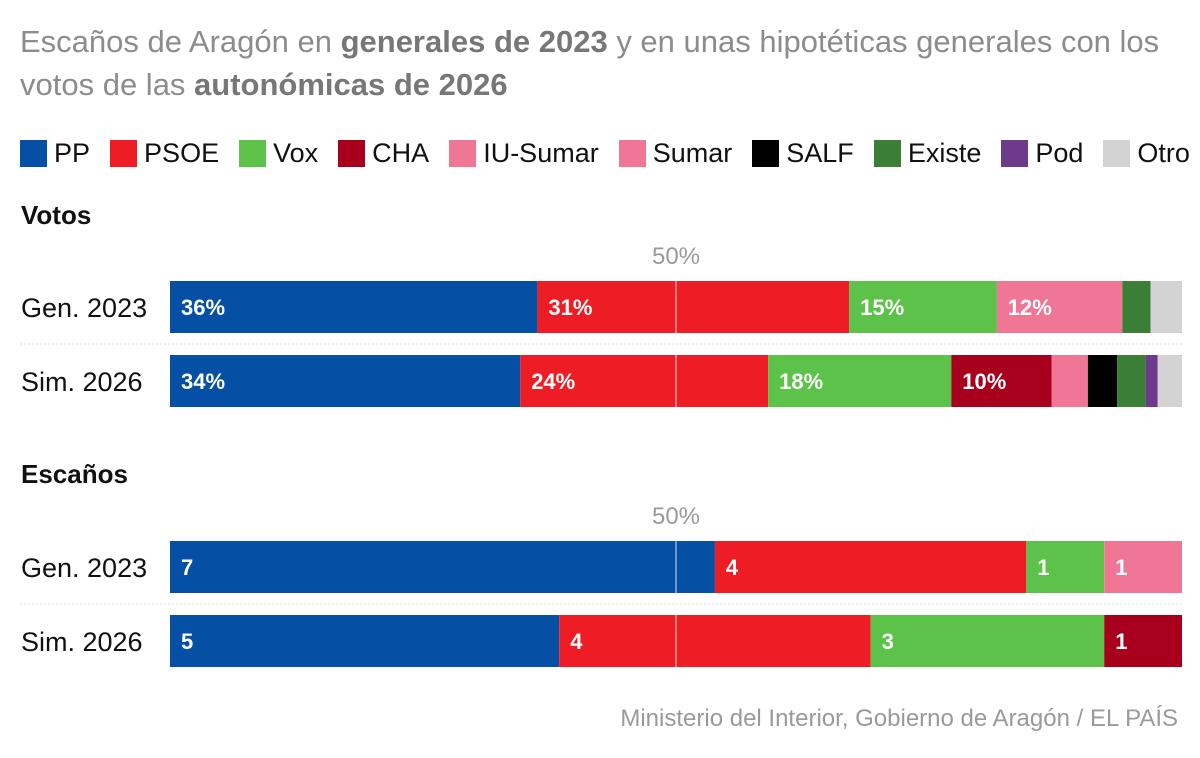 This screenshot has width=1200, height=758. I want to click on data-label: 34%, so click(203, 381).